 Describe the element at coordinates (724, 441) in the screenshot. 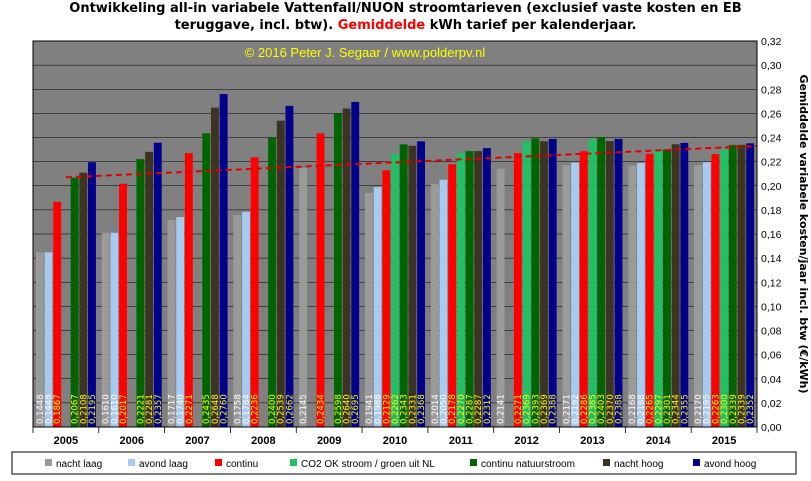

I see `x-tick-label: 2015` at that location.